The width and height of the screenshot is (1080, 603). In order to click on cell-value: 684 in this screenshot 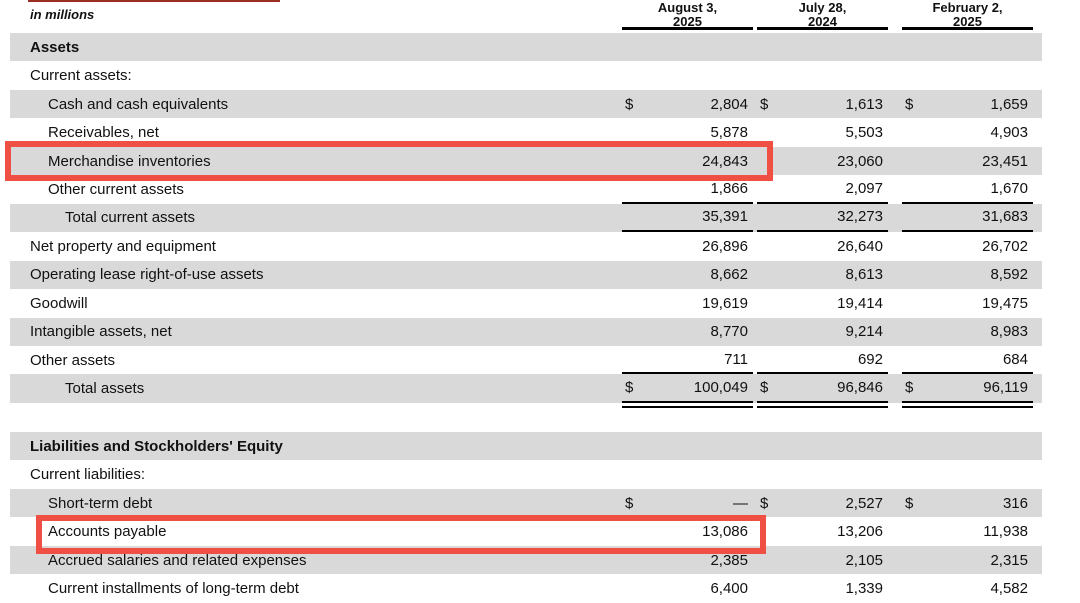, I will do `click(1015, 359)`.